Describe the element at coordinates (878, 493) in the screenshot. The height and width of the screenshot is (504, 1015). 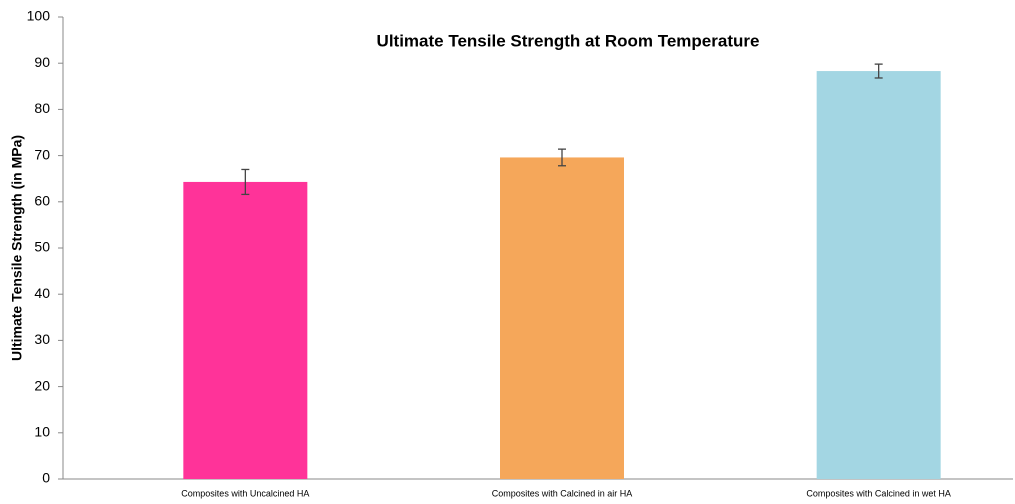
I see `x-tick-label: Composites with Calcined in wet HA` at that location.